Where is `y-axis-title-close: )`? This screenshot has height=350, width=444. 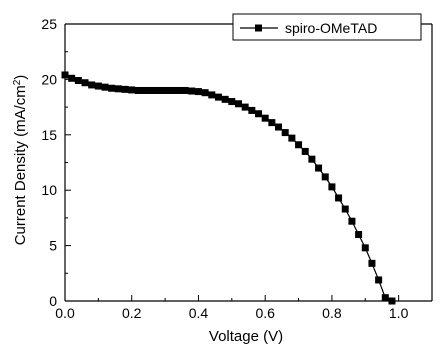 y-axis-title-close: ) is located at coordinates (20, 77).